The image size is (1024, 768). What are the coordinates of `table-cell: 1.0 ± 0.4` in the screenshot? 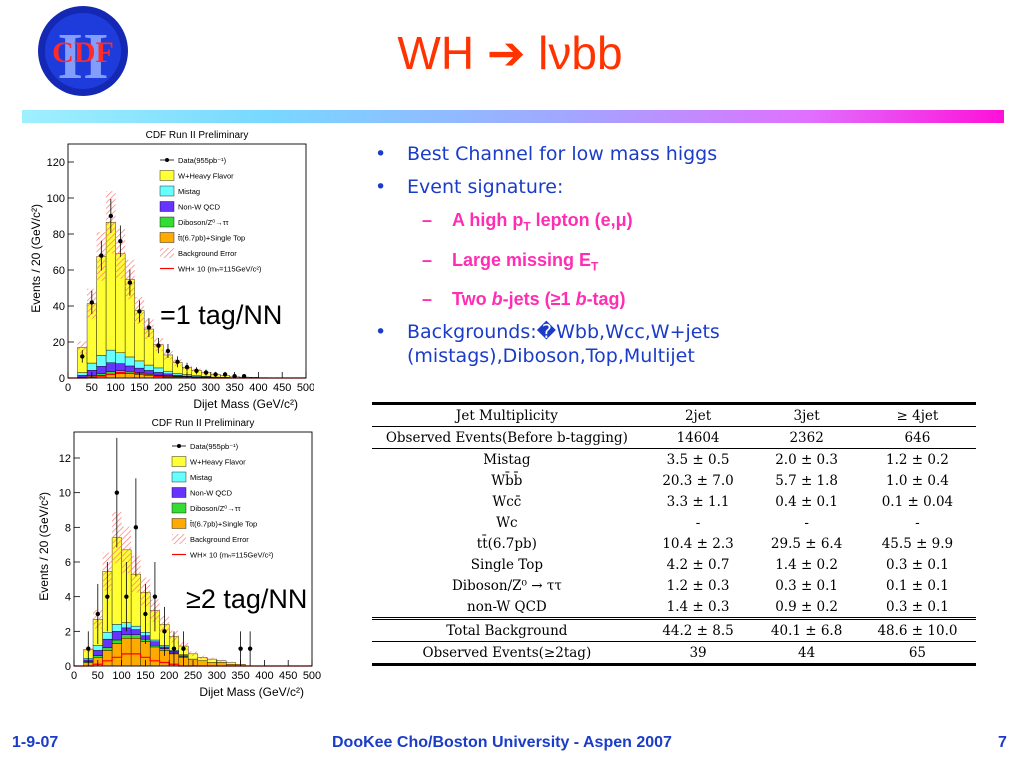 It's located at (917, 480).